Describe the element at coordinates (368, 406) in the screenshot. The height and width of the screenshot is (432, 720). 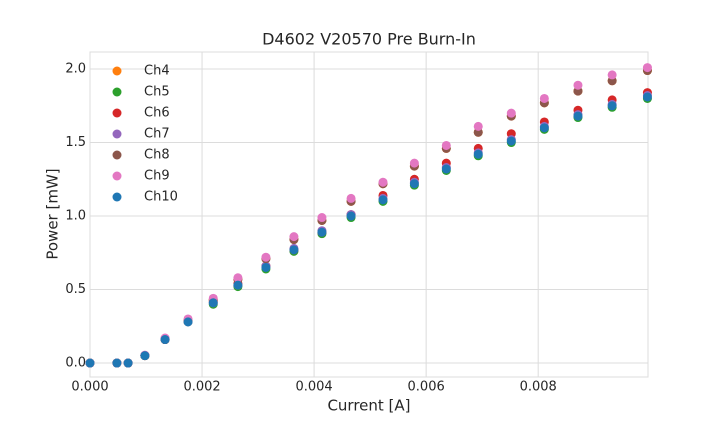
I see `x-axis-label: Current [A]` at that location.